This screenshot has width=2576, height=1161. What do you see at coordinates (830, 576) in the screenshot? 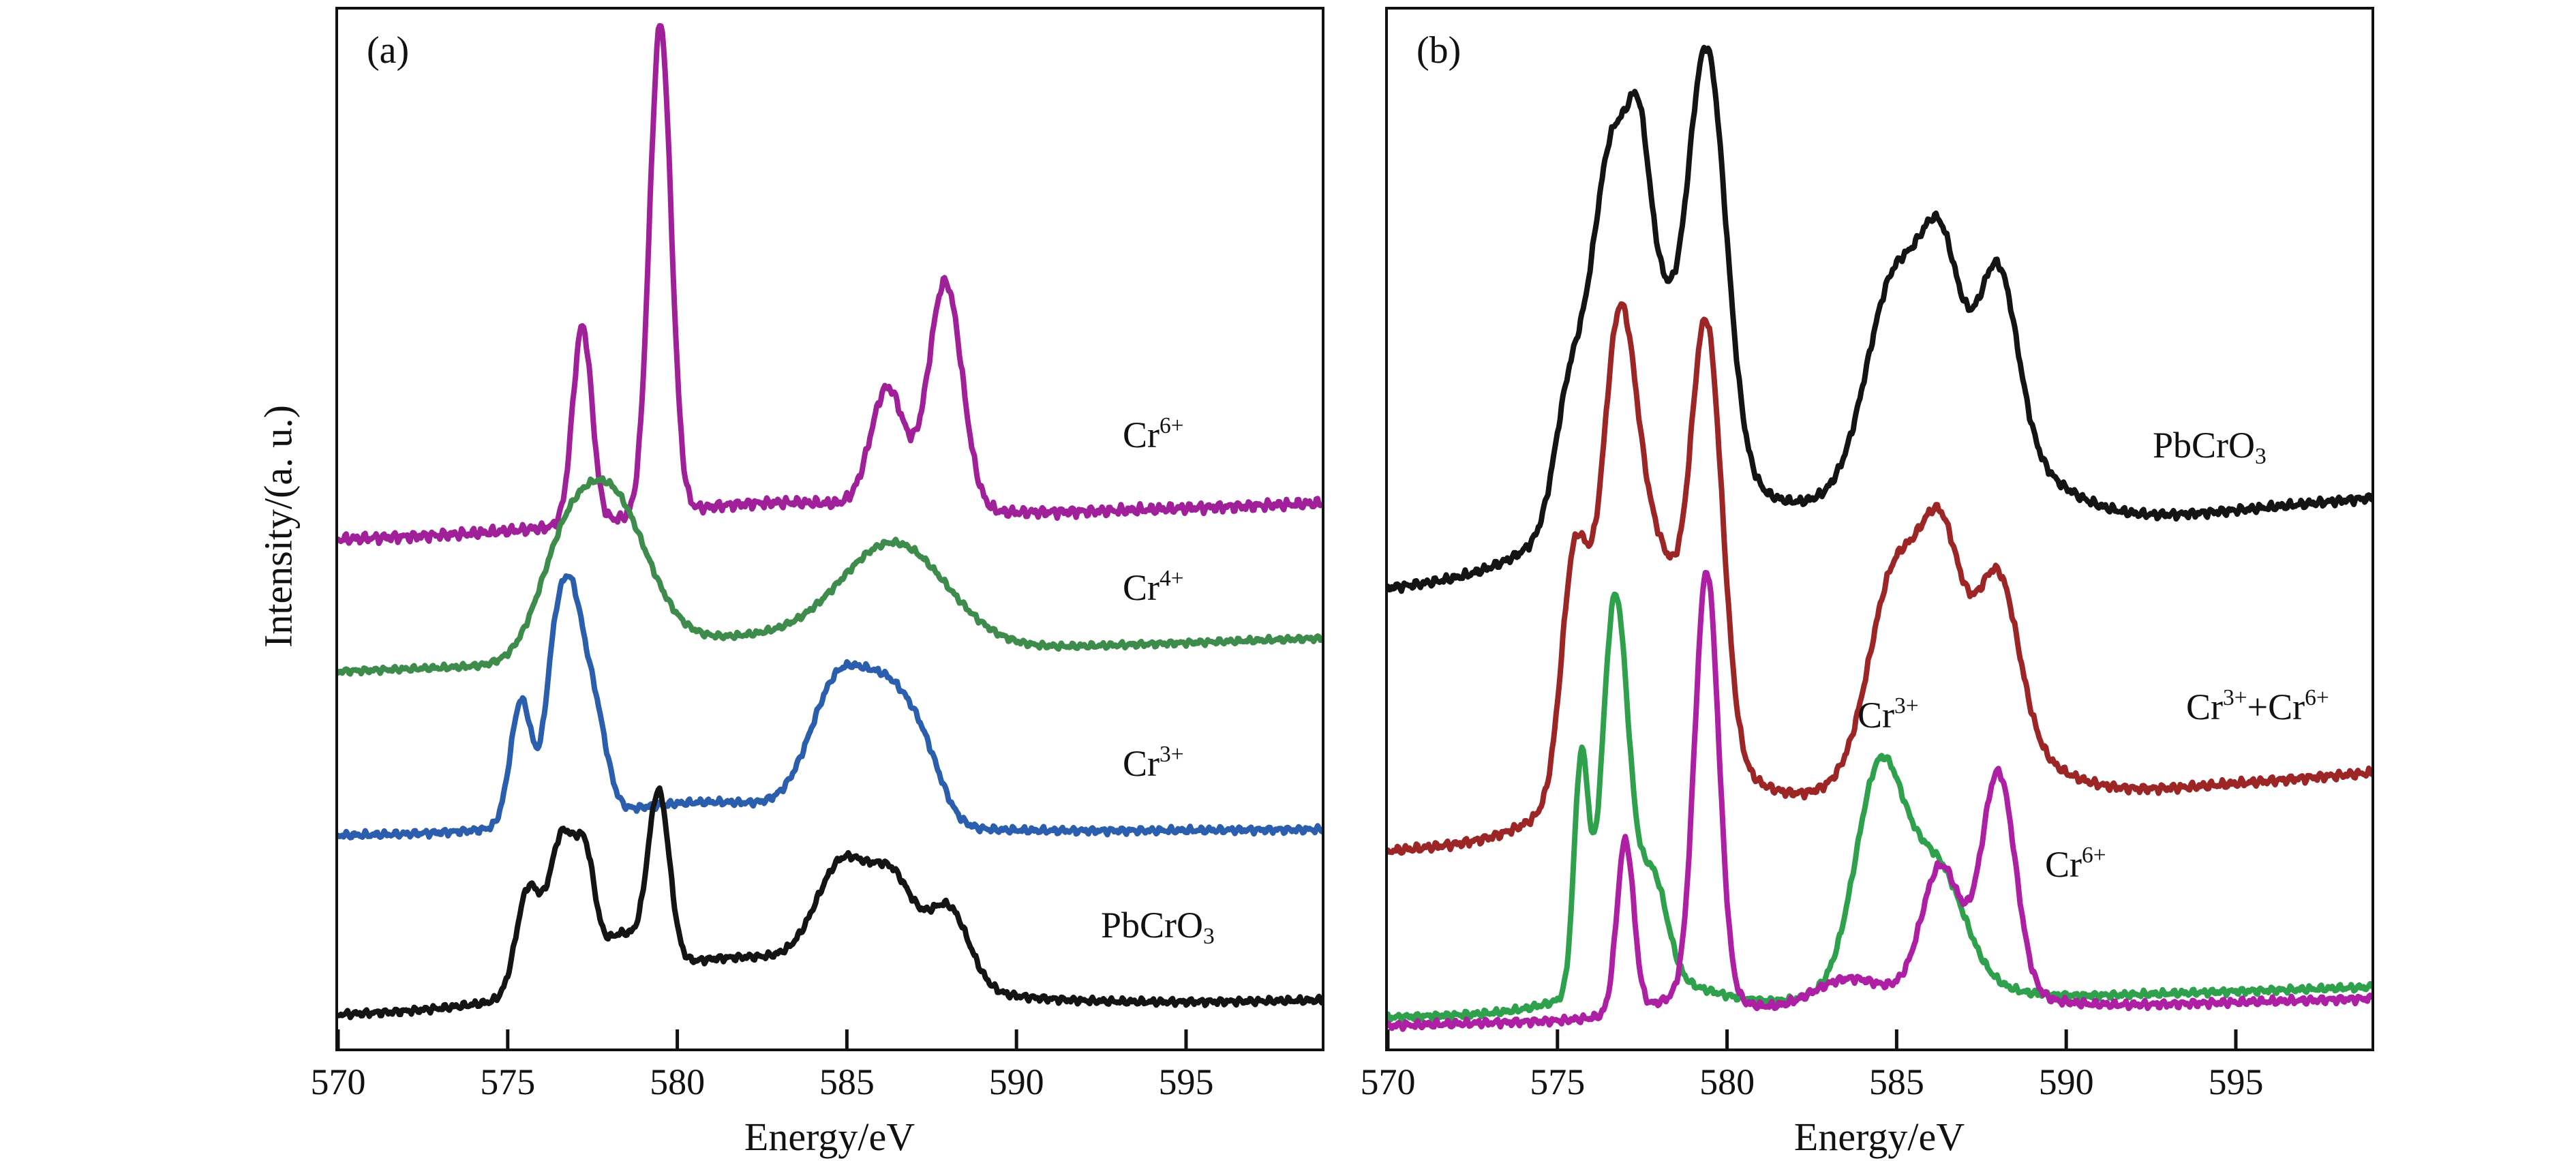
I see `spectrum-Cr4plus` at bounding box center [830, 576].